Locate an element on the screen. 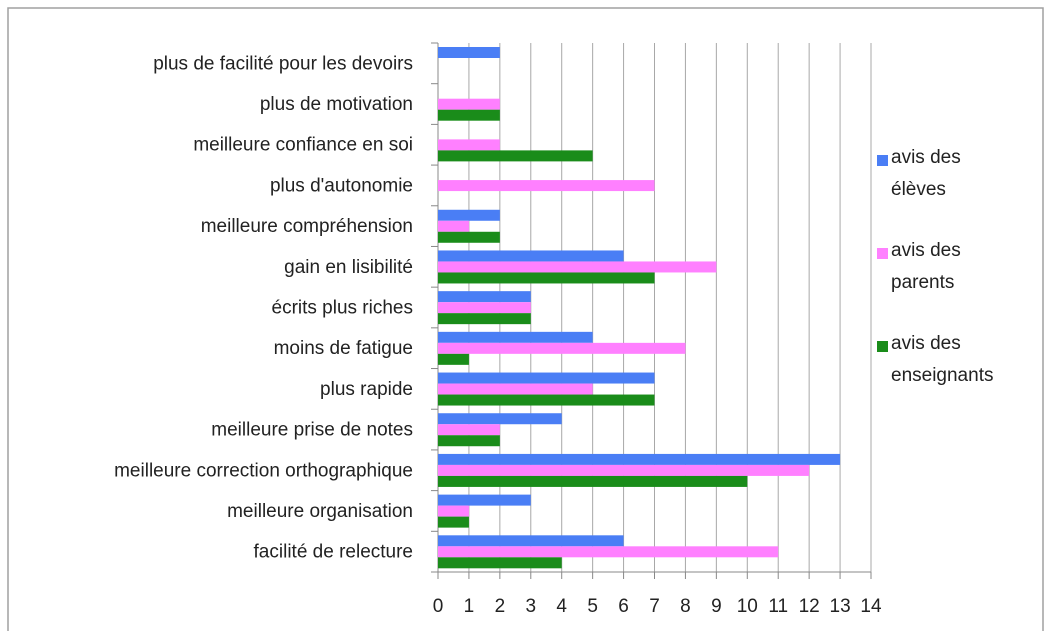 Image resolution: width=1051 pixels, height=631 pixels. x-tick-label: 14 is located at coordinates (871, 606).